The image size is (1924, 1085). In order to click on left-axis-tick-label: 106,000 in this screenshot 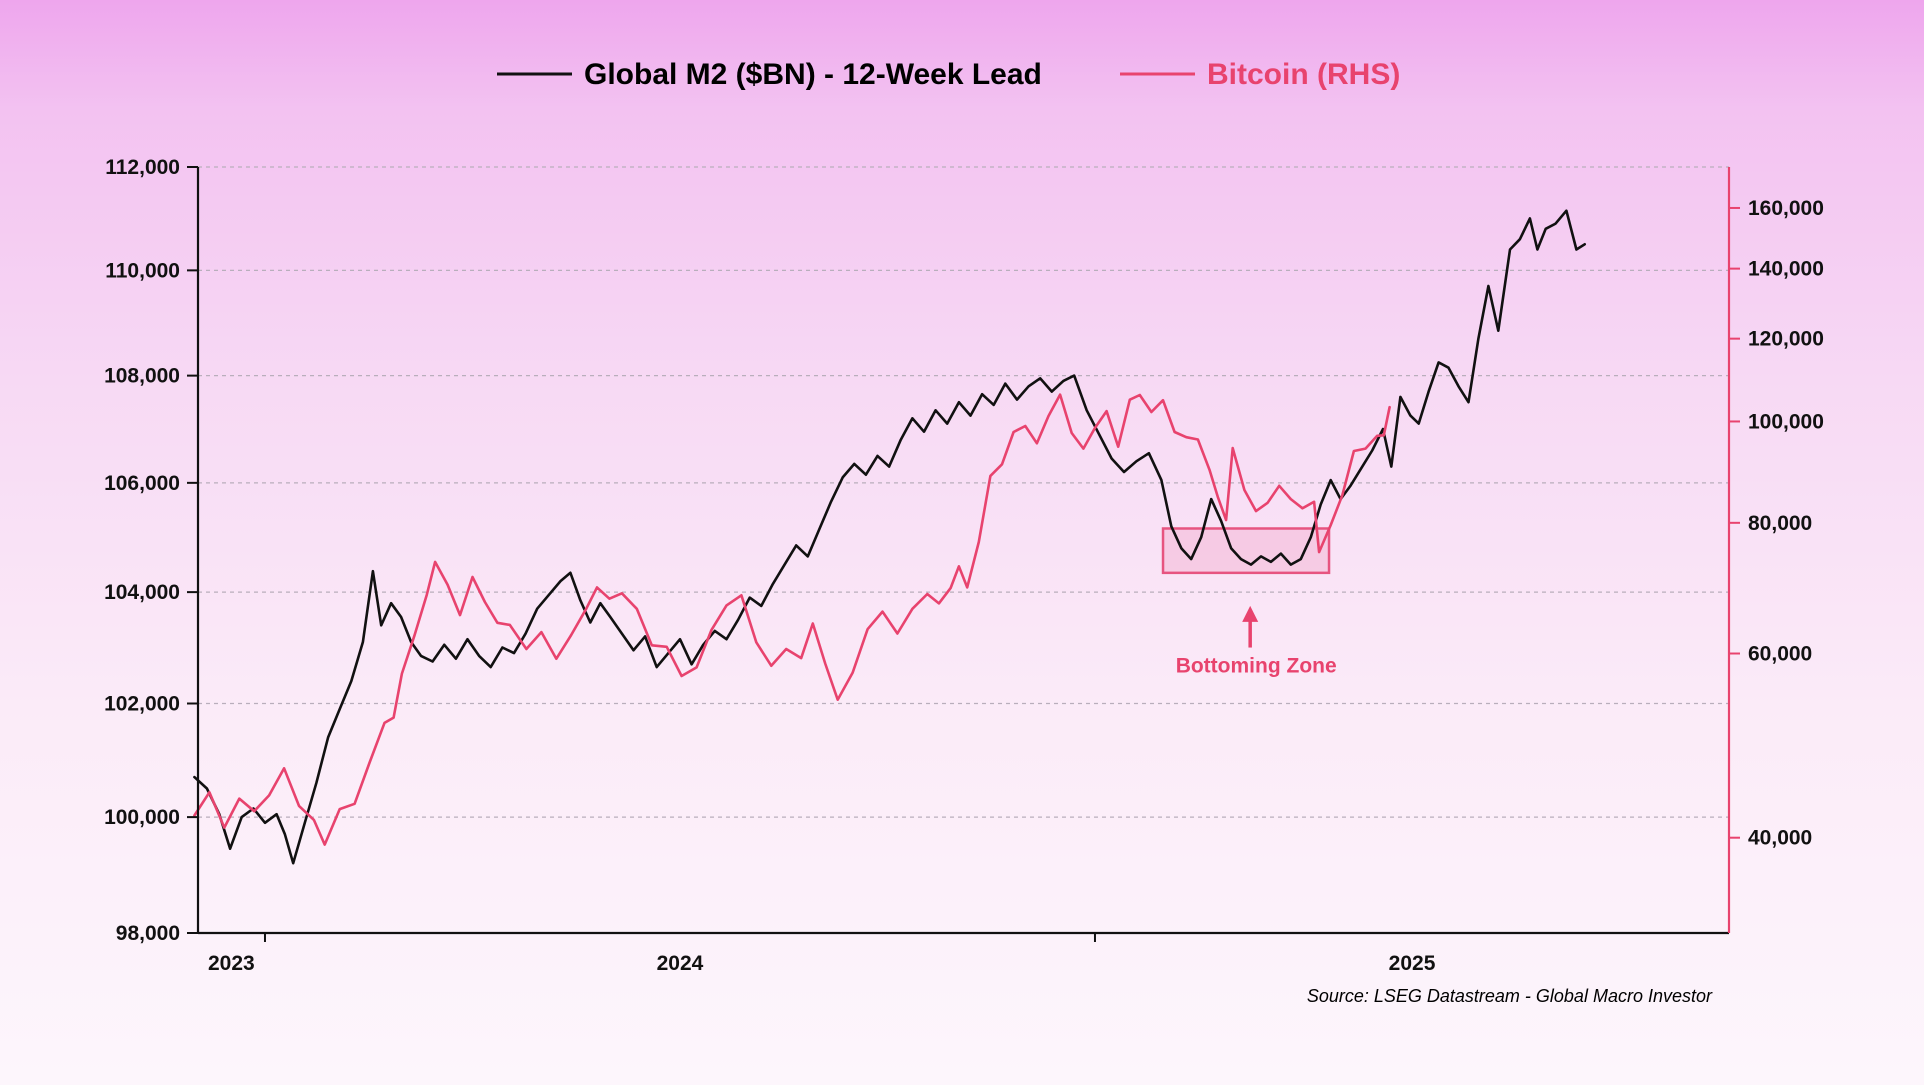, I will do `click(142, 483)`.